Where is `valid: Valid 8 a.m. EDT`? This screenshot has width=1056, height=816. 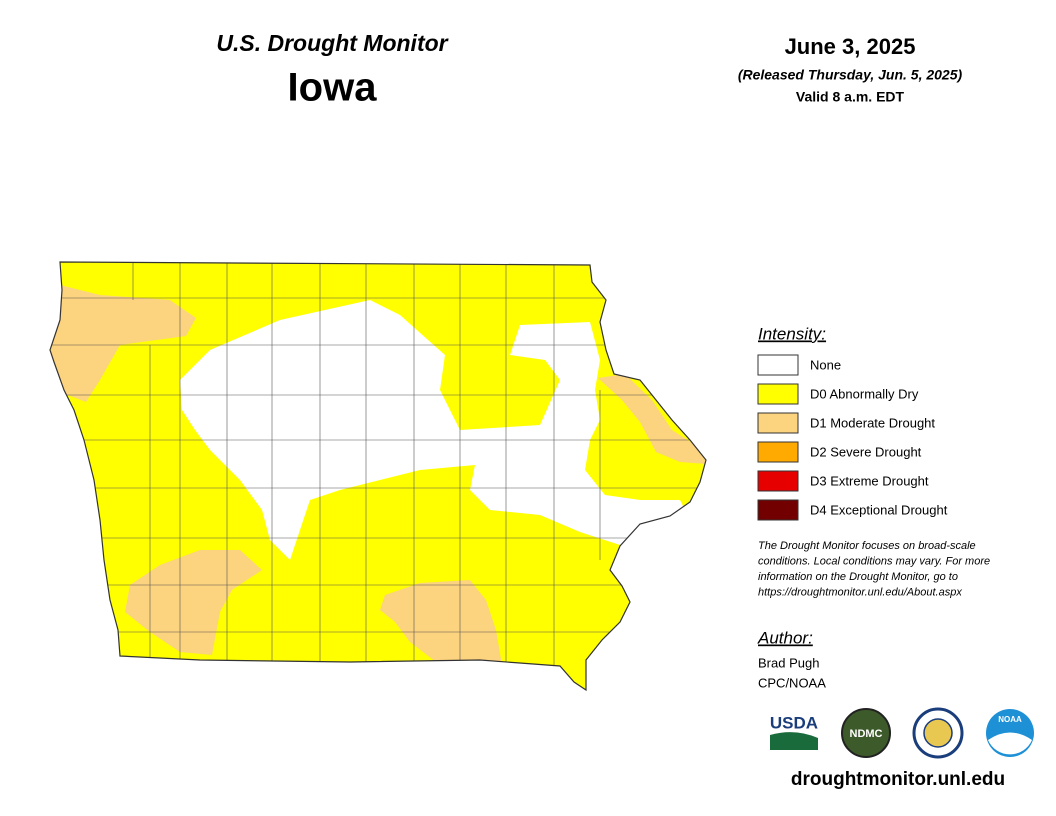
valid: Valid 8 a.m. EDT is located at coordinates (850, 97).